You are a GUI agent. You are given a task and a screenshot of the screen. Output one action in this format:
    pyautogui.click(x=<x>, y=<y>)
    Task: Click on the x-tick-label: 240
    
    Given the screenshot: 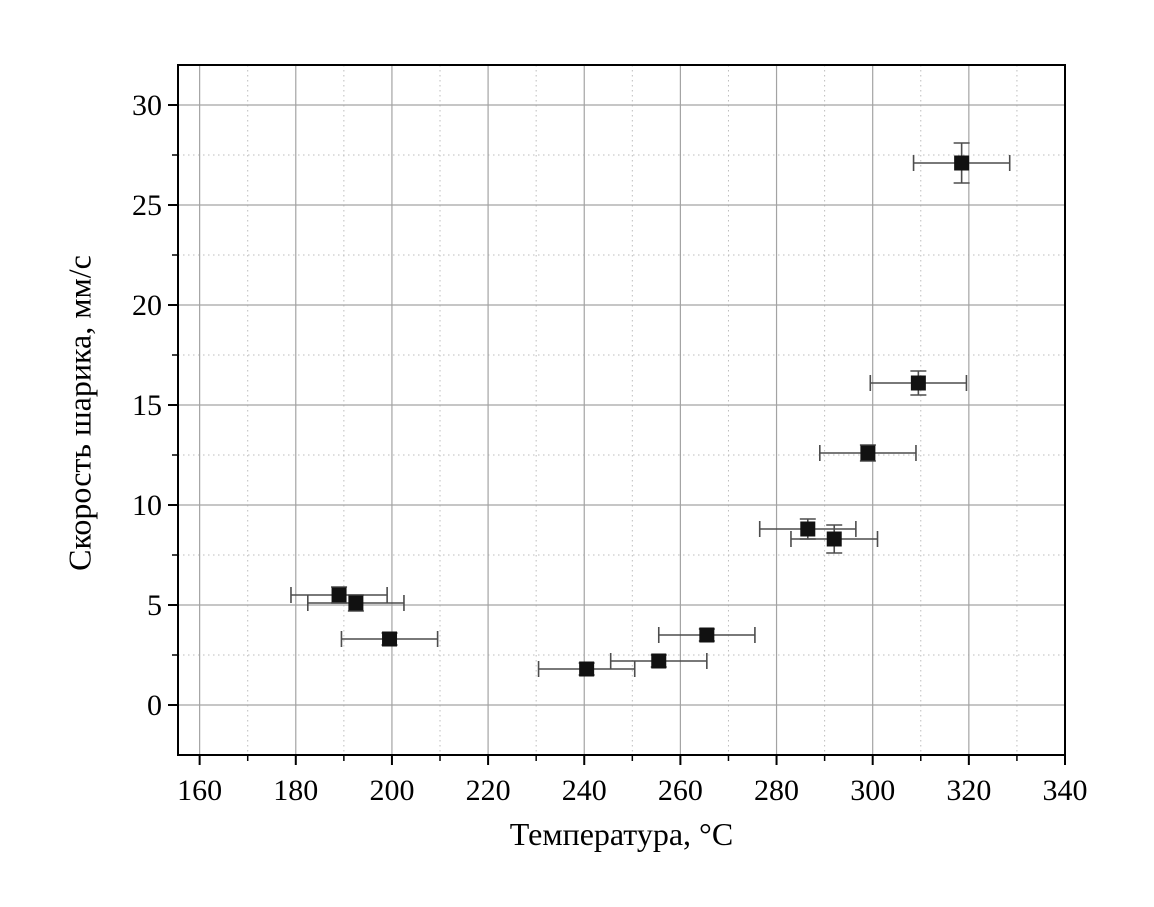 What is the action you would take?
    pyautogui.click(x=584, y=790)
    